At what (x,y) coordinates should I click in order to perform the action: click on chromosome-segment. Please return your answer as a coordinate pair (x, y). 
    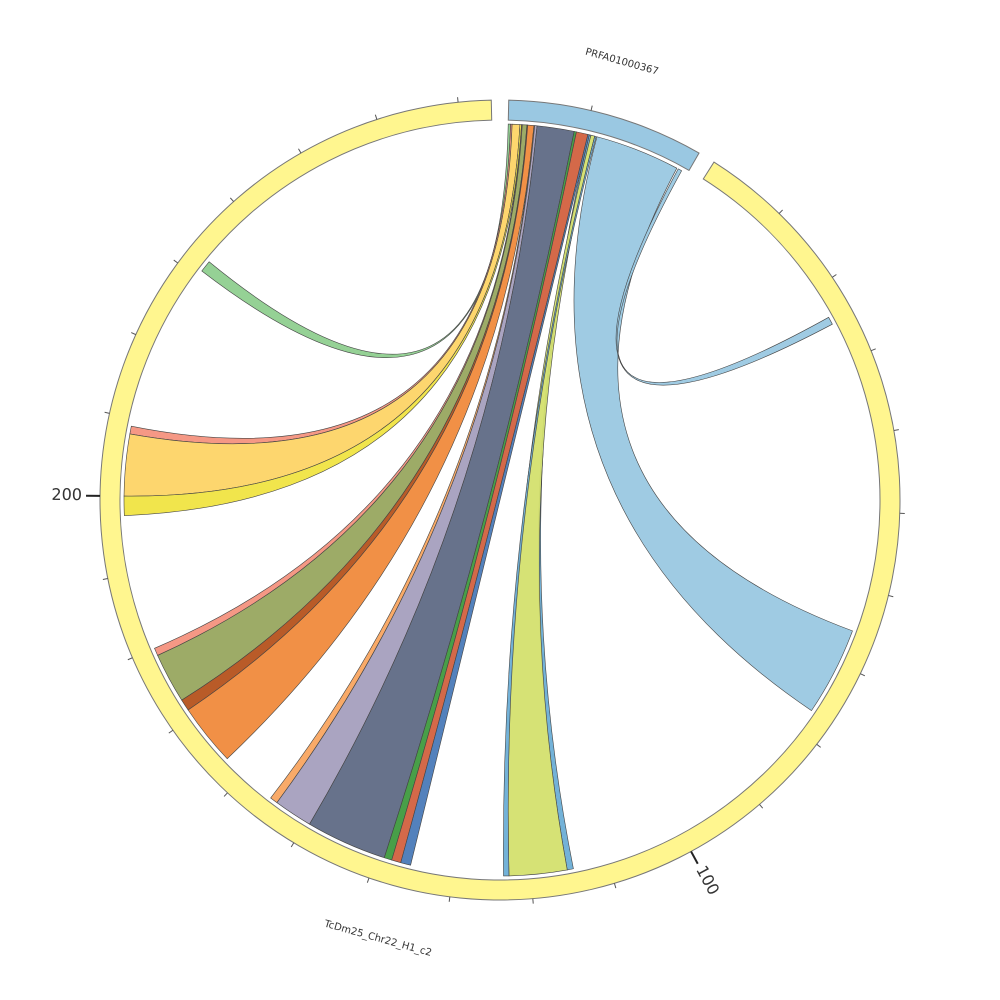
    Looking at the image, I should click on (603, 135).